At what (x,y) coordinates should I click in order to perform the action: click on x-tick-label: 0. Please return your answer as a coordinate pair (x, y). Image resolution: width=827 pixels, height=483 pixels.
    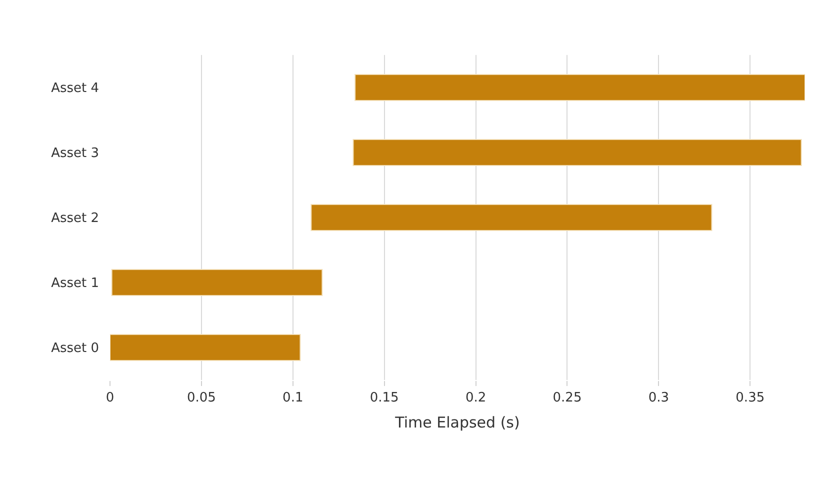
    Looking at the image, I should click on (110, 398).